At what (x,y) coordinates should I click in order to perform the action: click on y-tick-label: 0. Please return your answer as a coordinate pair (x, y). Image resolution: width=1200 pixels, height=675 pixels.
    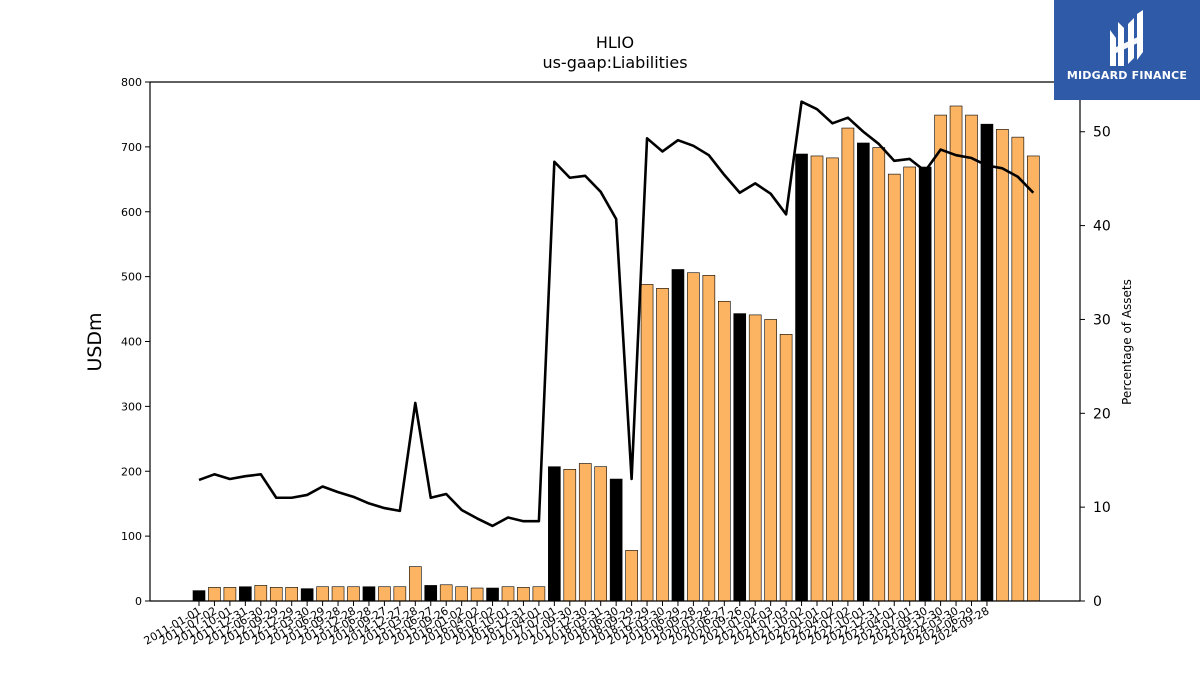
    Looking at the image, I should click on (138, 601).